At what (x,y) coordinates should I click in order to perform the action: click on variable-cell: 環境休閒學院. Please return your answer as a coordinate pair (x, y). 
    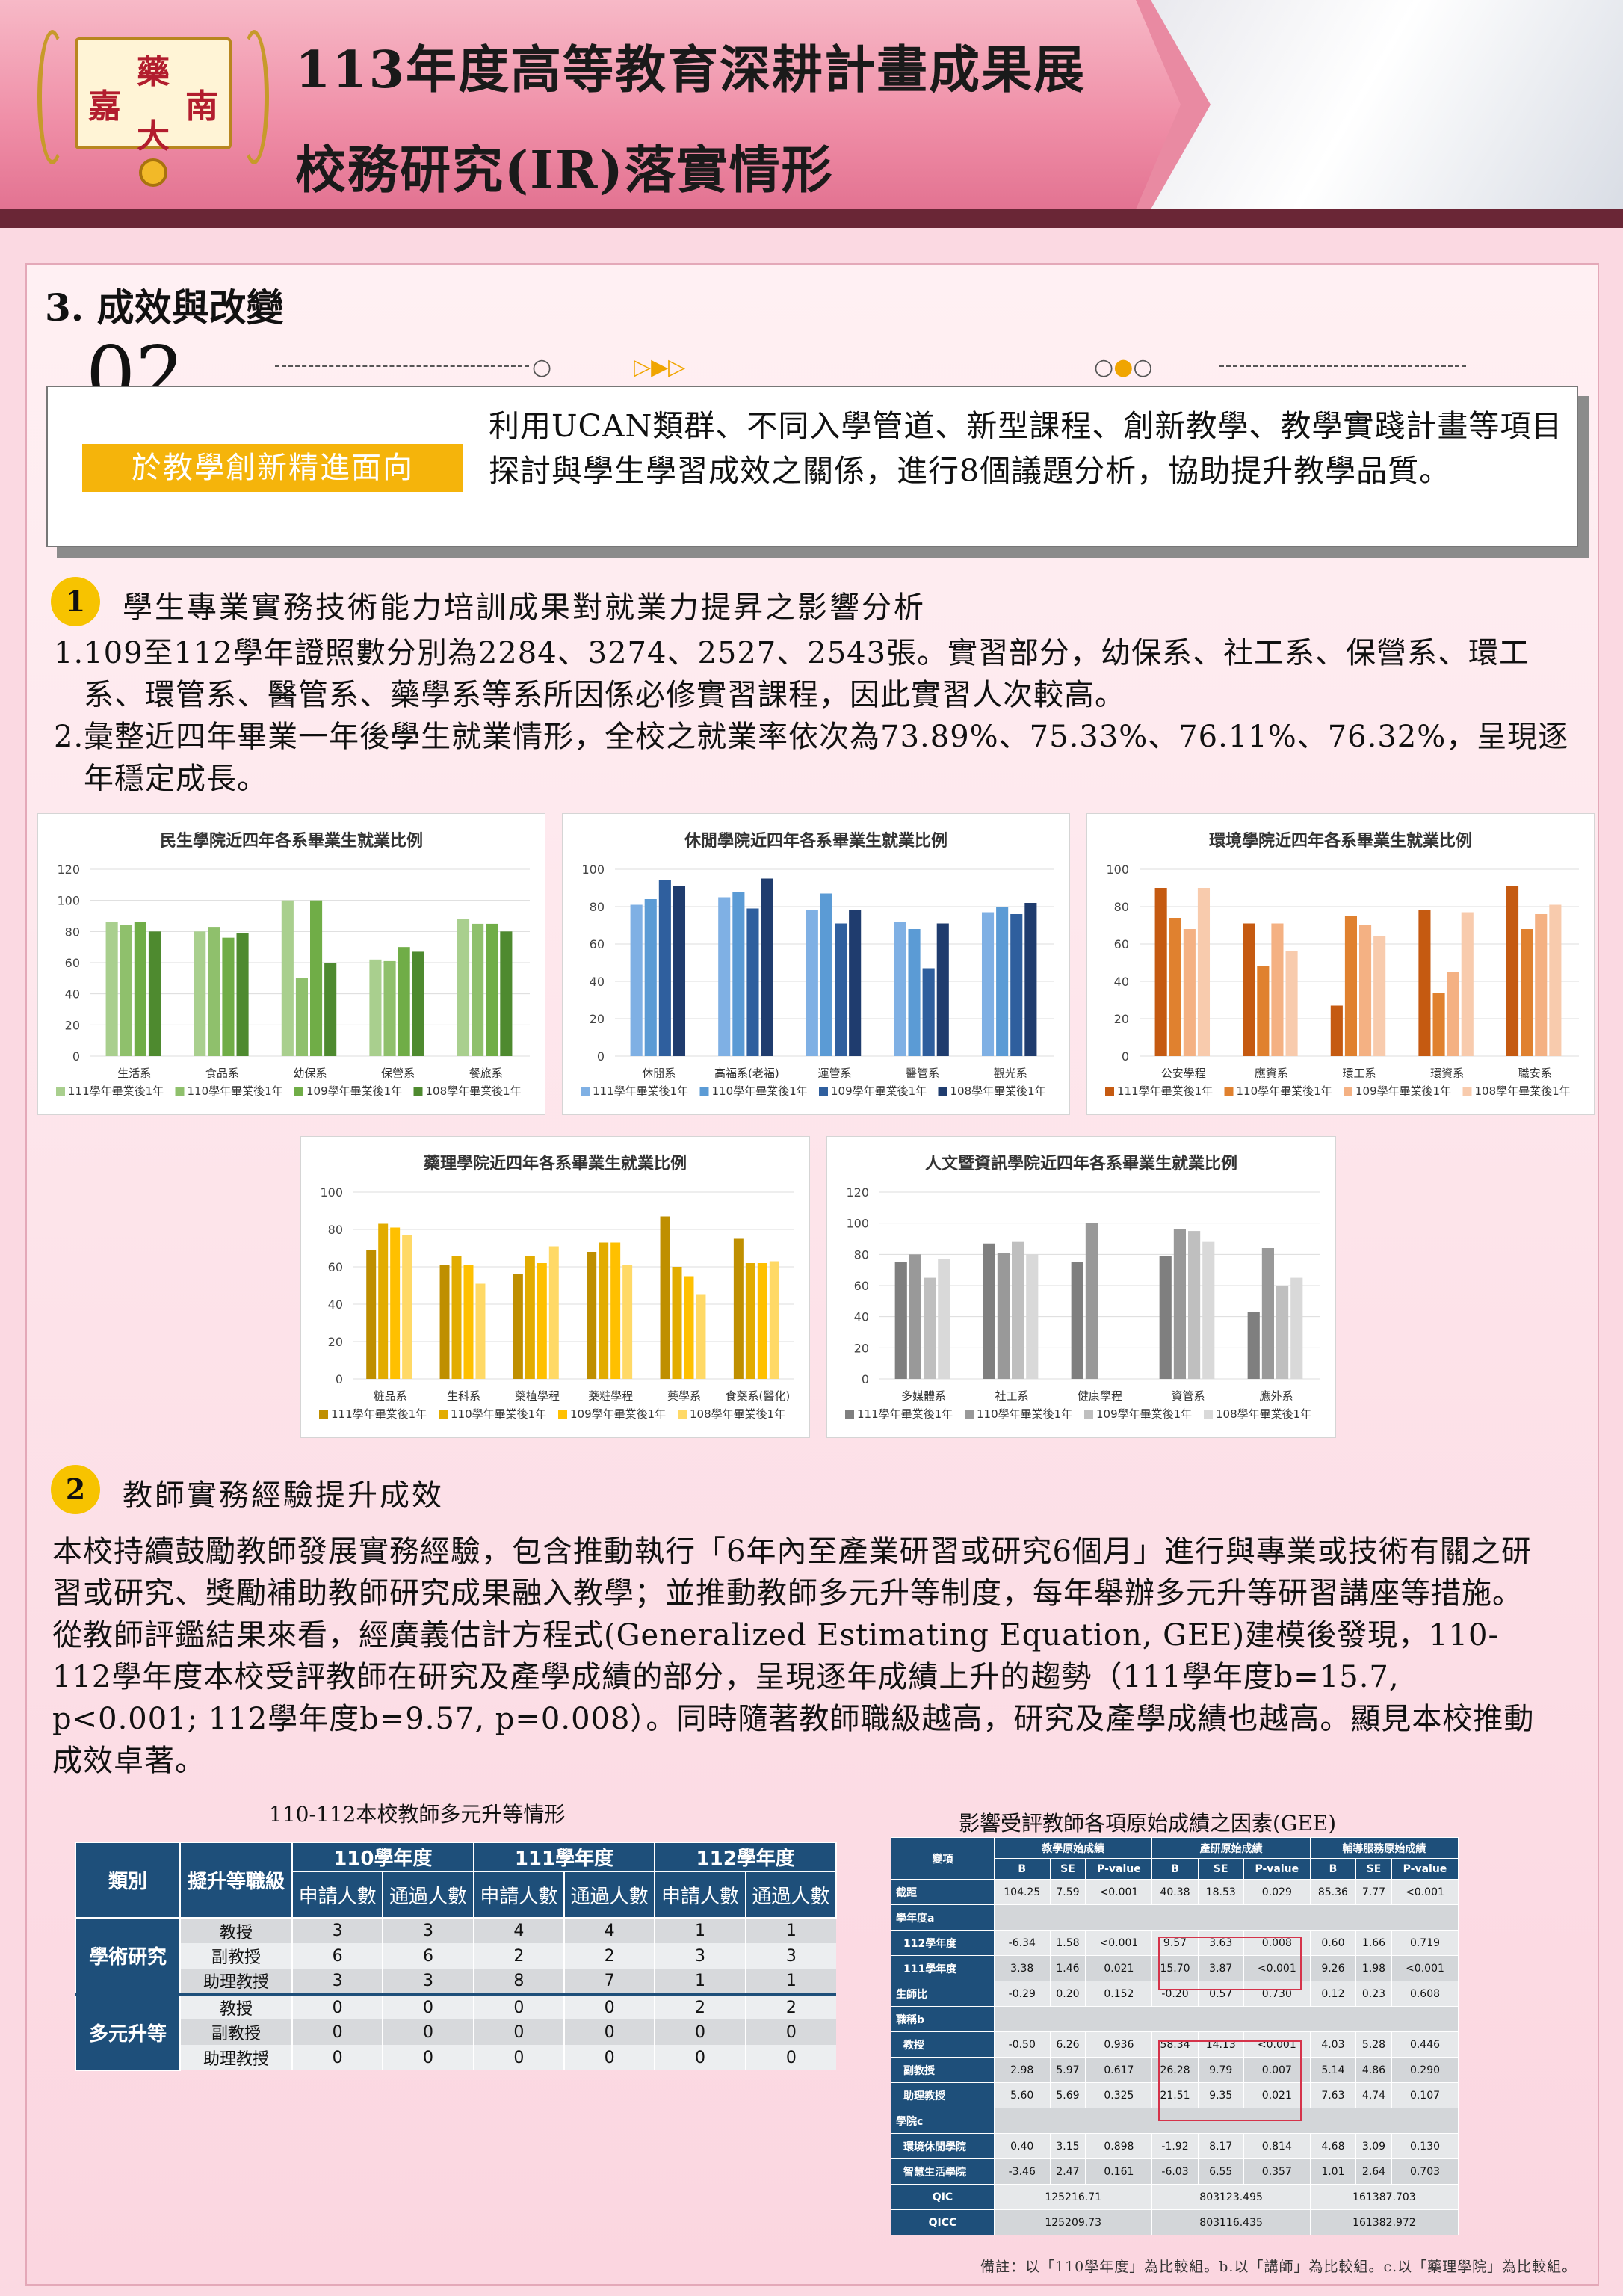
    Looking at the image, I should click on (943, 2146).